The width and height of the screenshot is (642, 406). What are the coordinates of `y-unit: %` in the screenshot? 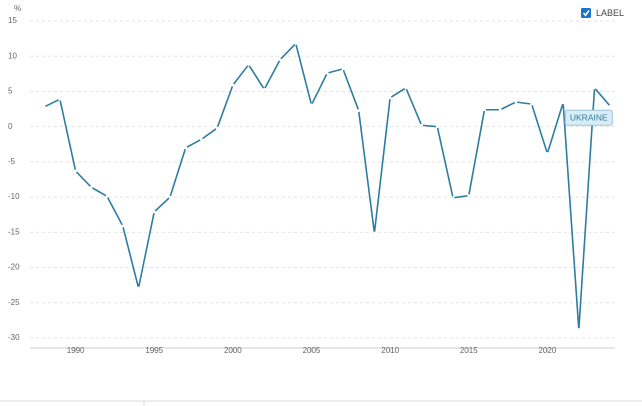 It's located at (17, 8).